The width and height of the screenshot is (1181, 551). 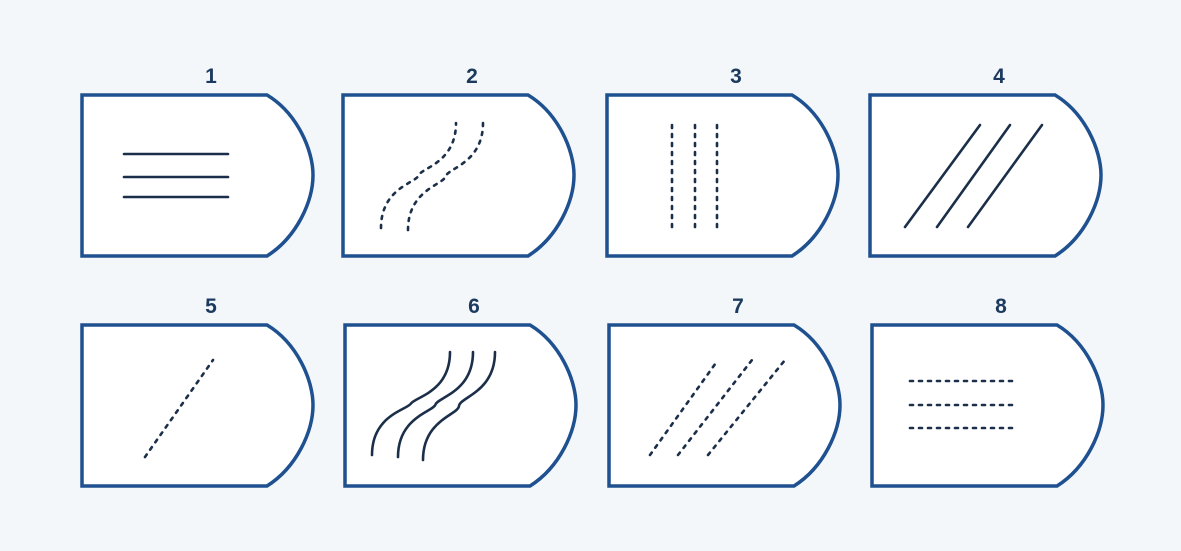 I want to click on panel-label: 7, so click(x=738, y=306).